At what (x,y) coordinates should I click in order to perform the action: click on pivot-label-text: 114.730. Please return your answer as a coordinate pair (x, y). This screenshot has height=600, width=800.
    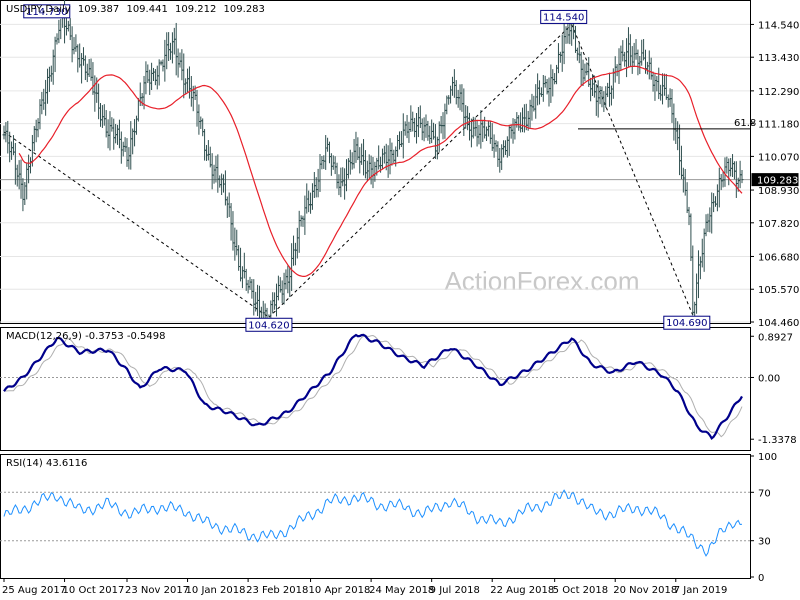
    Looking at the image, I should click on (46, 12).